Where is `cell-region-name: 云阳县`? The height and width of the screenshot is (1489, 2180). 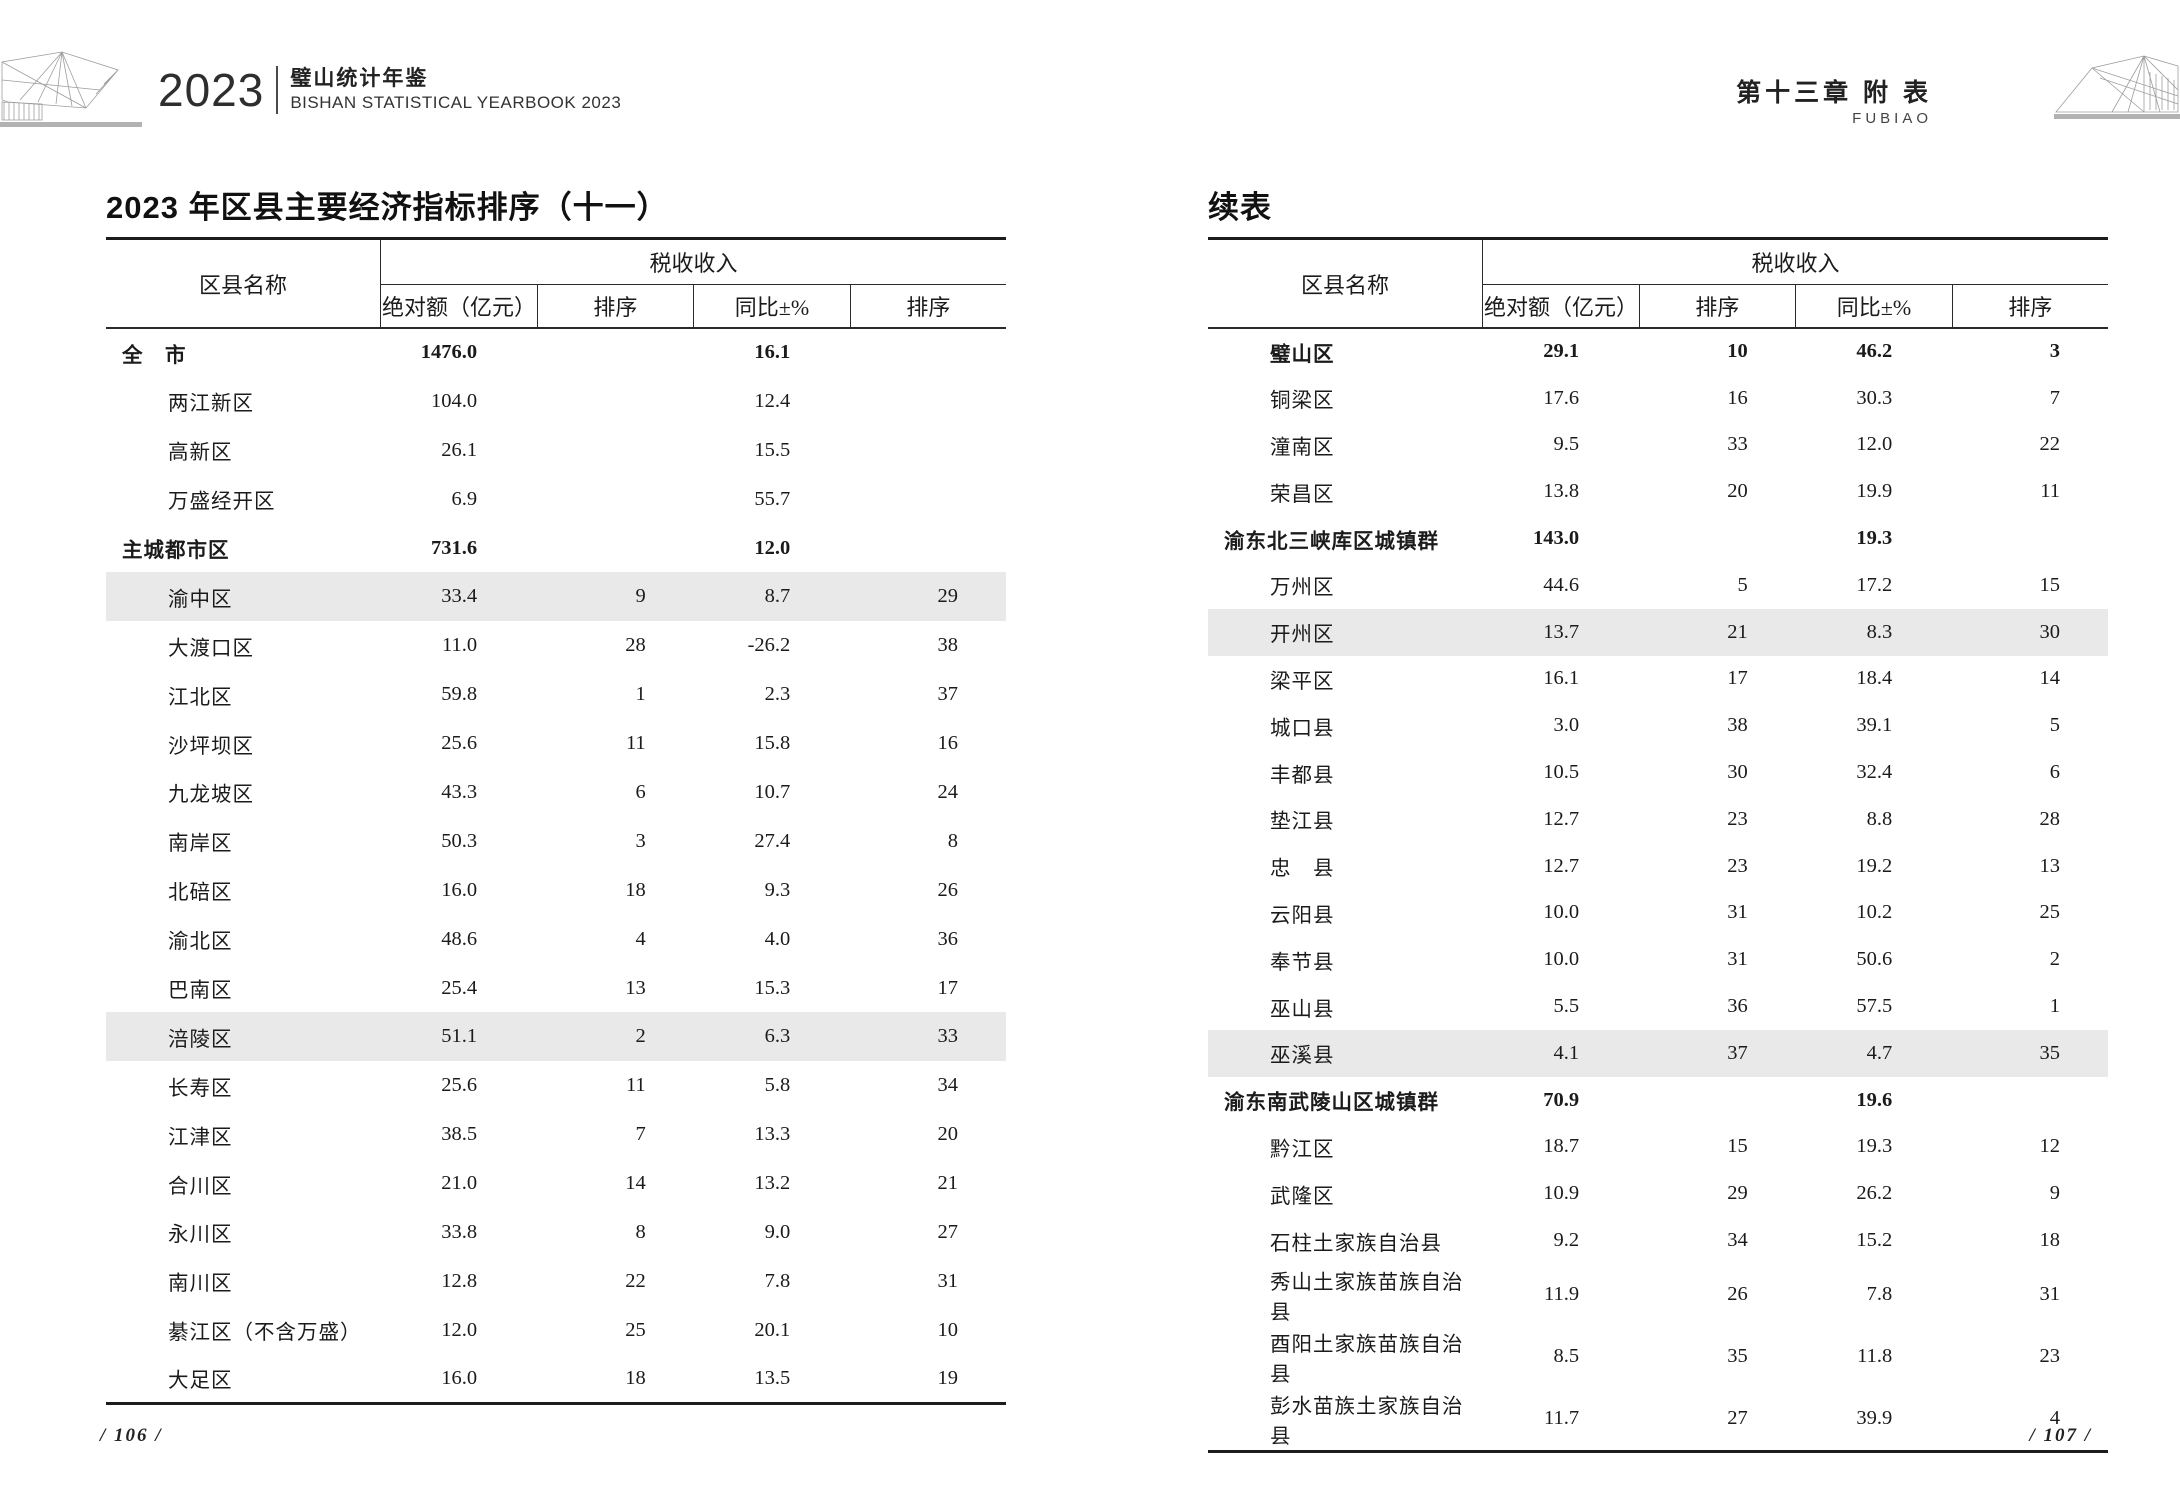
cell-region-name: 云阳县 is located at coordinates (1302, 915).